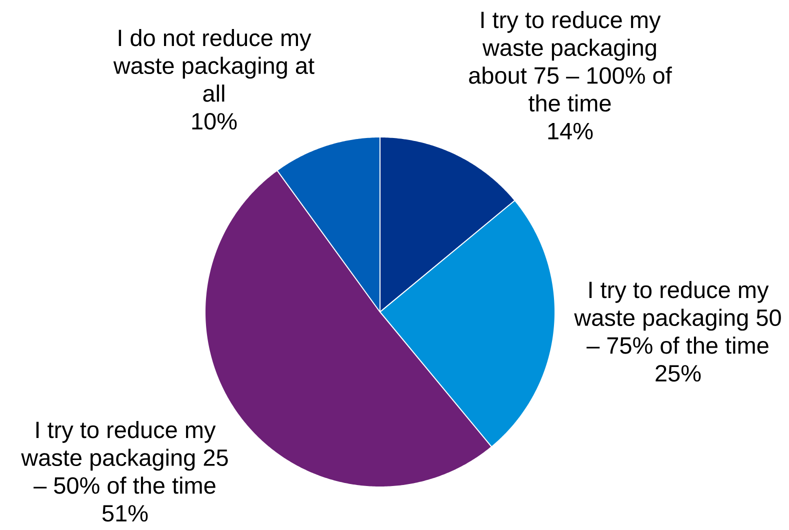 The height and width of the screenshot is (530, 789). What do you see at coordinates (570, 61) in the screenshot?
I see `slice-label: I try to reduce my waste packaging about 75 – 100% of the time` at bounding box center [570, 61].